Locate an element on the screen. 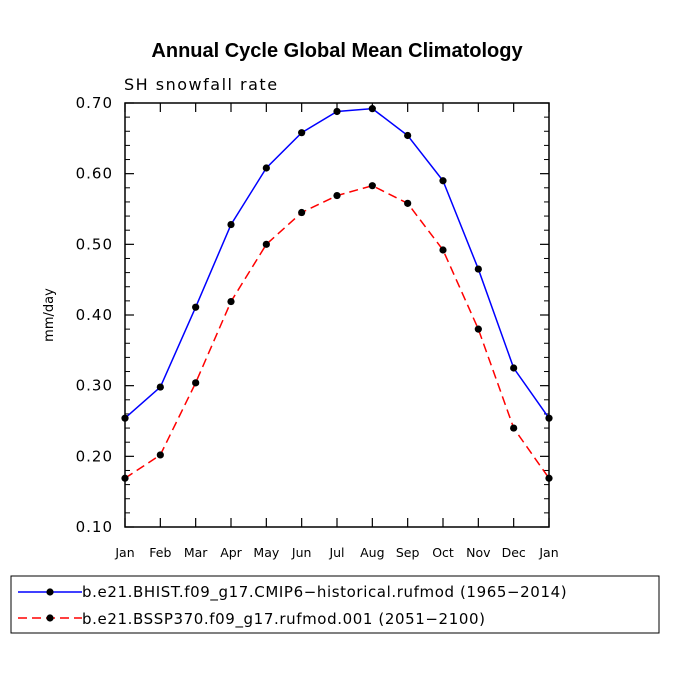 The image size is (675, 675). y-tick-label: 0.10 is located at coordinates (94, 527).